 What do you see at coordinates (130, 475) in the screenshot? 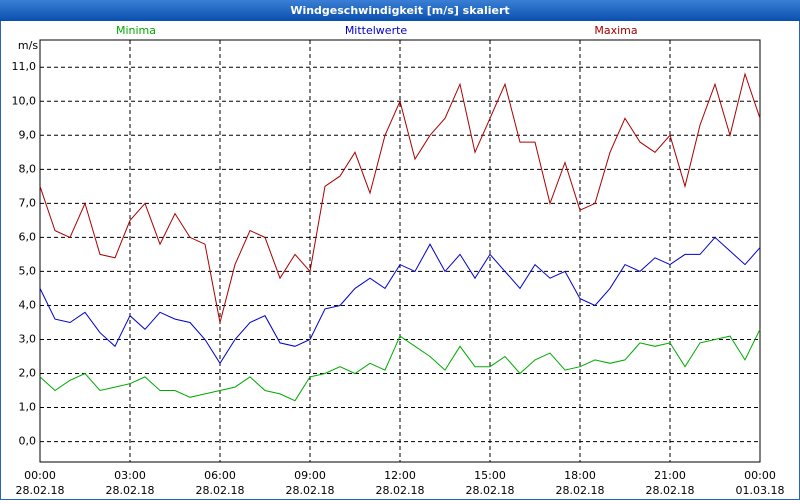
I see `x-tick-label: 03:00` at bounding box center [130, 475].